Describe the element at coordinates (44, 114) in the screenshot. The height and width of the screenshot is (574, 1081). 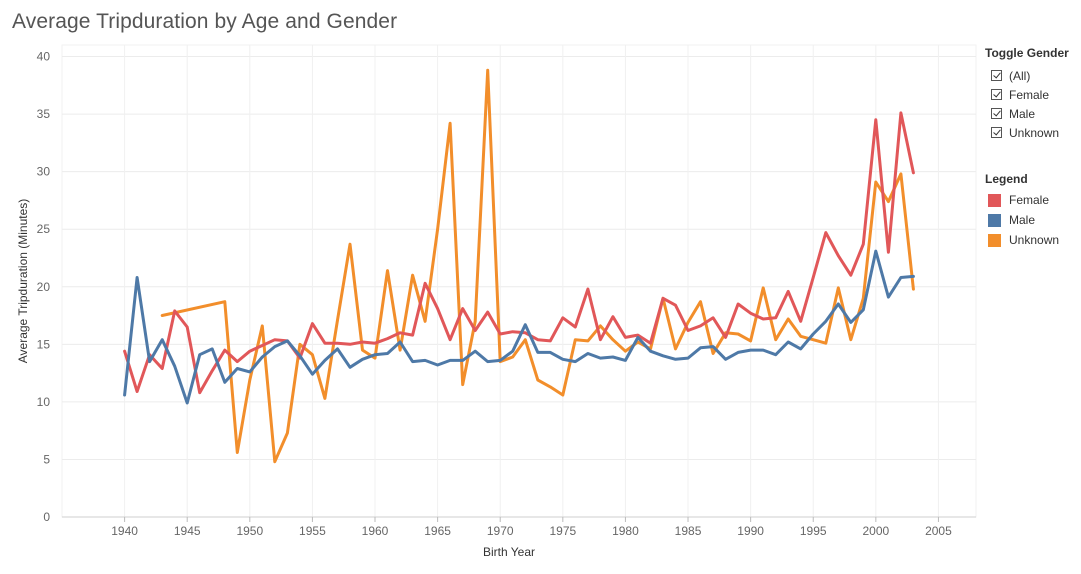
I see `y-tick-label: 35` at that location.